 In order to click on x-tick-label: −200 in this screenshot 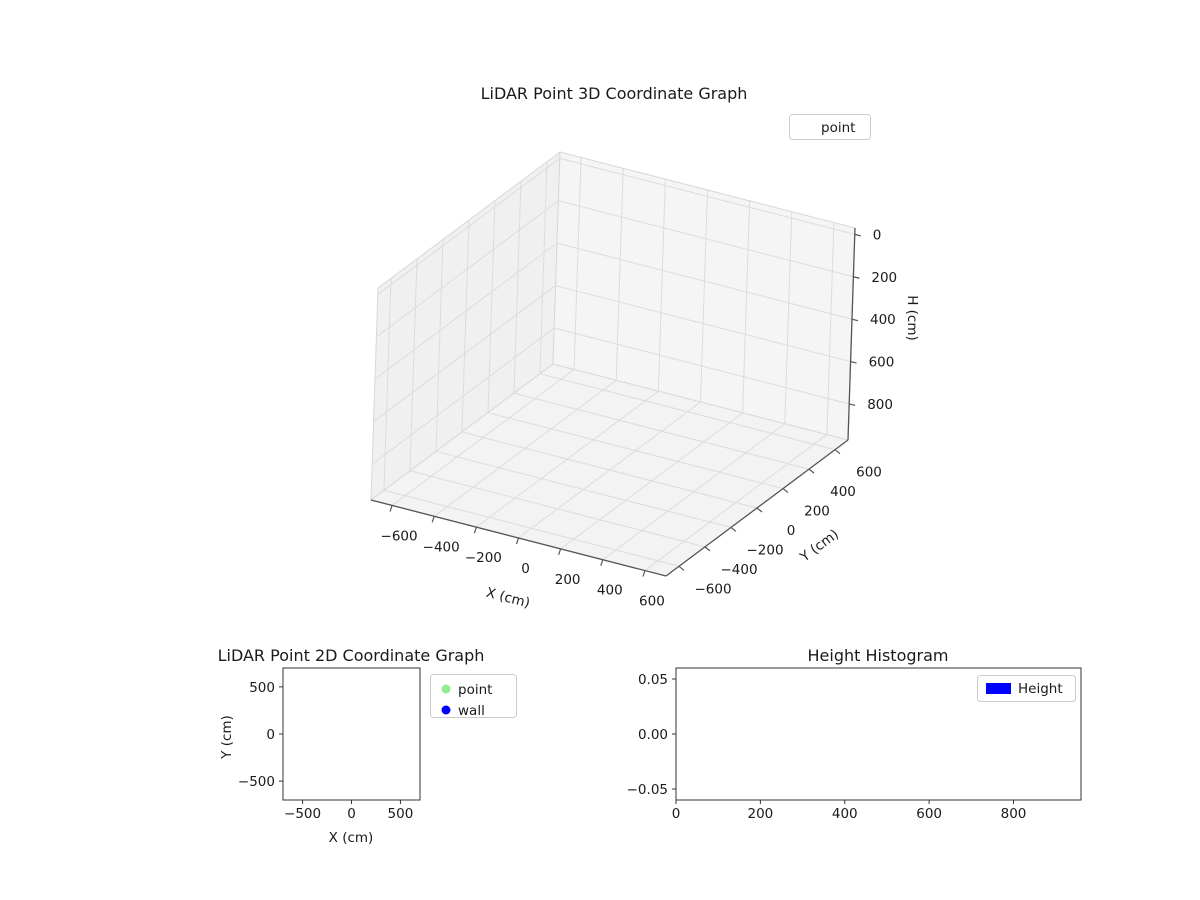, I will do `click(483, 558)`.